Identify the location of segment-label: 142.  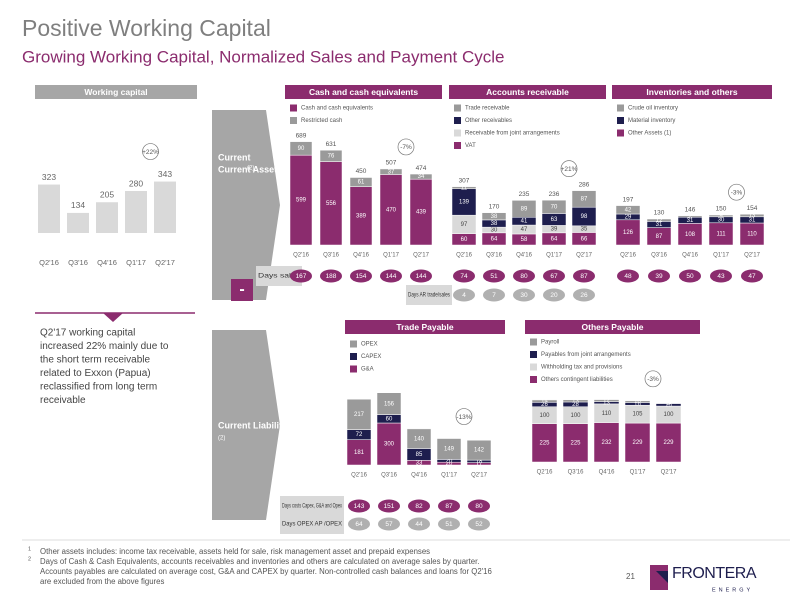
(479, 451).